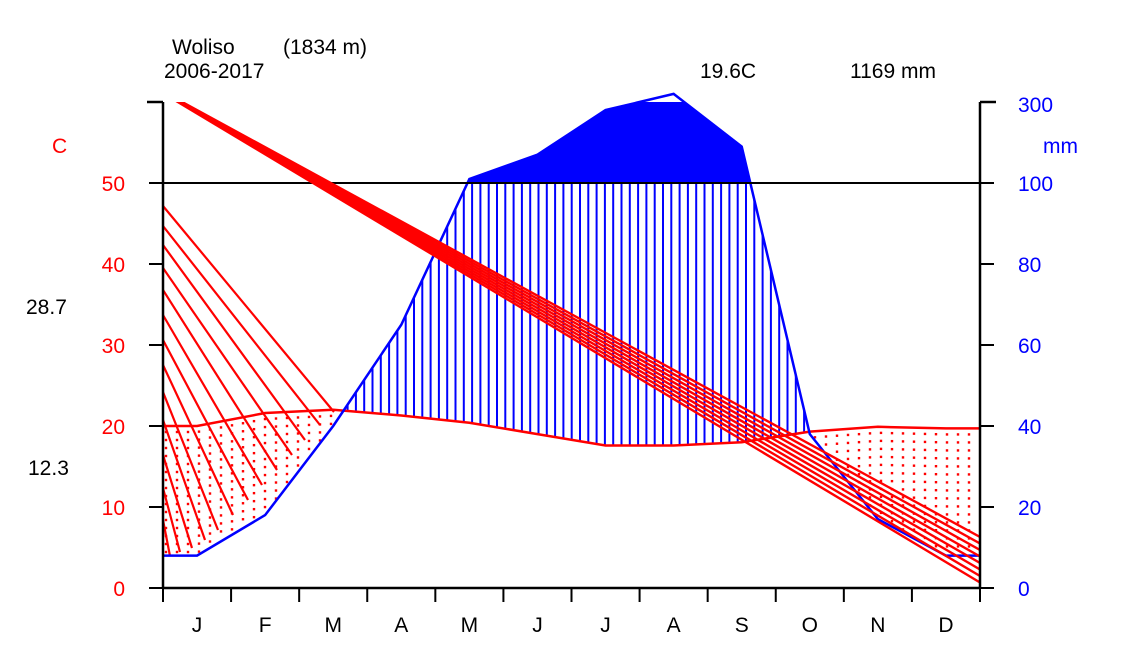 The width and height of the screenshot is (1122, 661). Describe the element at coordinates (113, 184) in the screenshot. I see `temp-tick-label: 50` at that location.